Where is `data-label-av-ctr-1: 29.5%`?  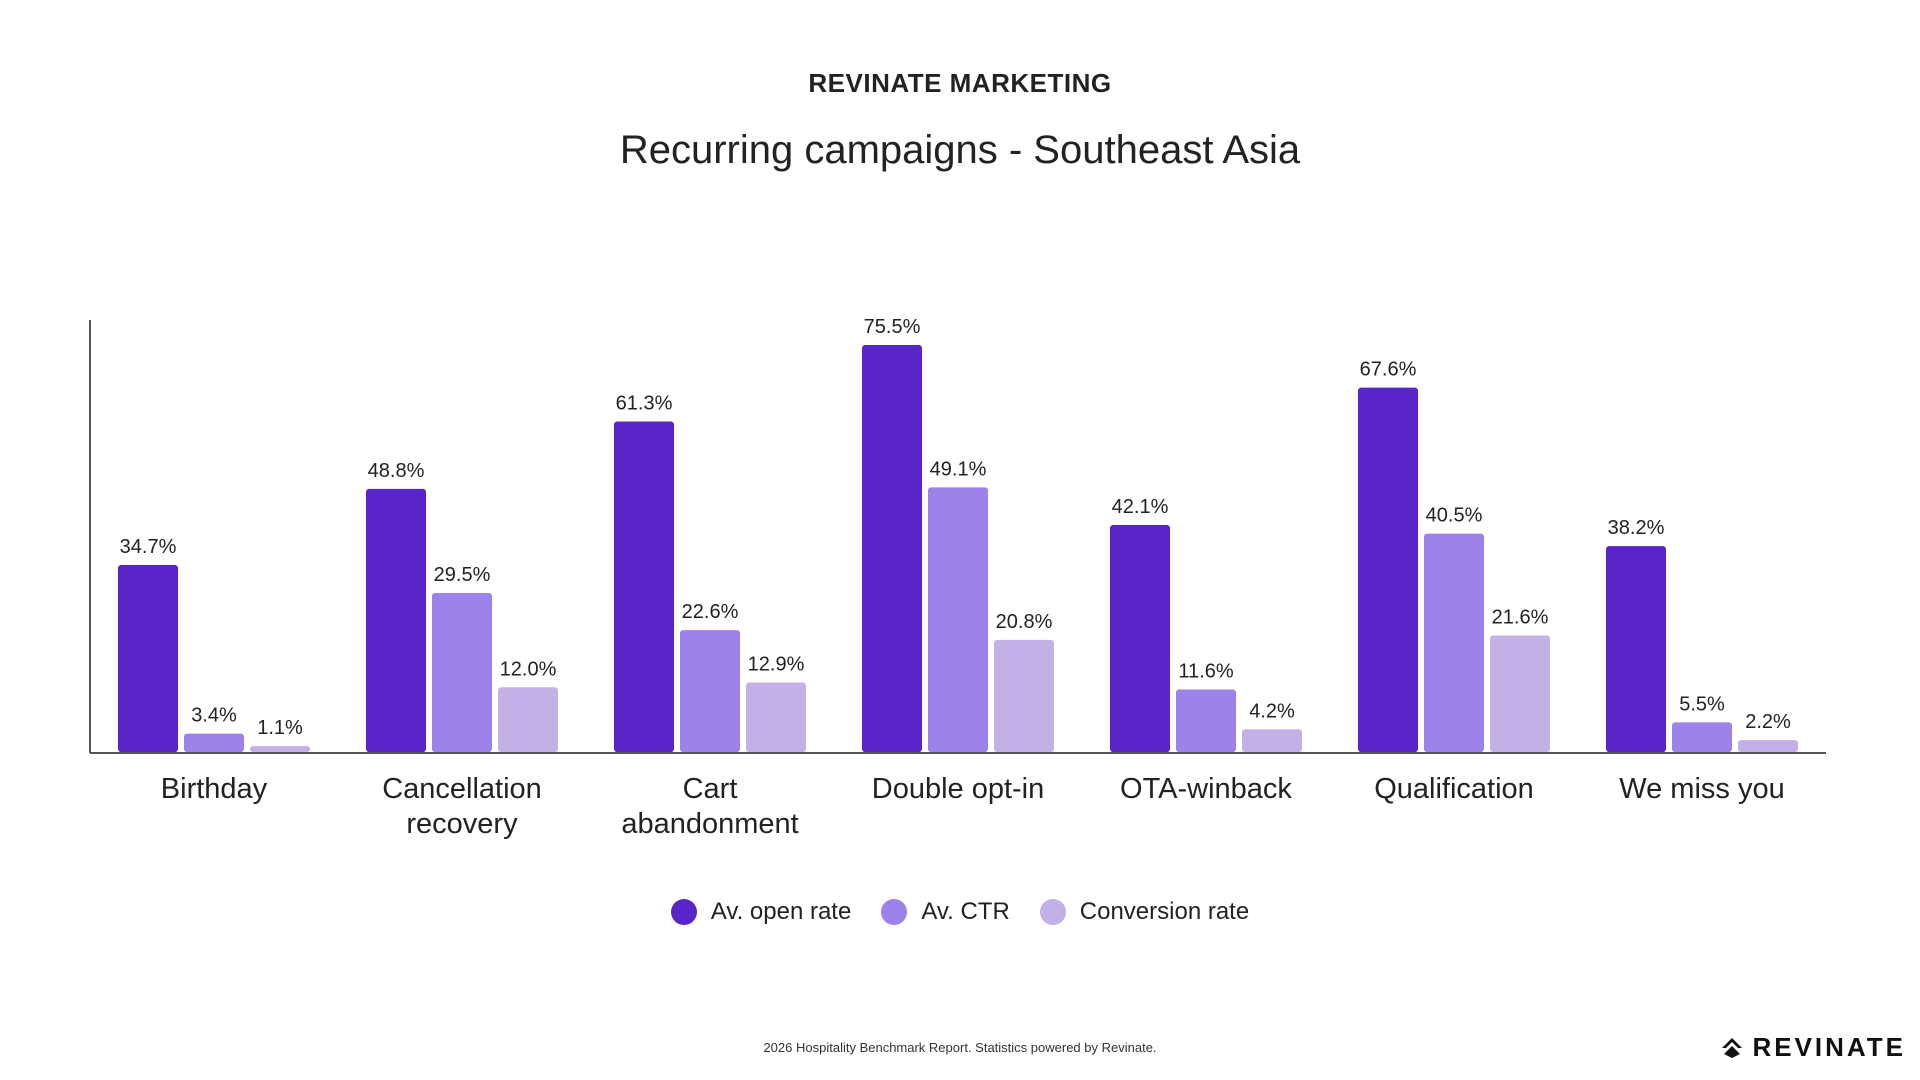
data-label-av-ctr-1: 29.5% is located at coordinates (462, 575).